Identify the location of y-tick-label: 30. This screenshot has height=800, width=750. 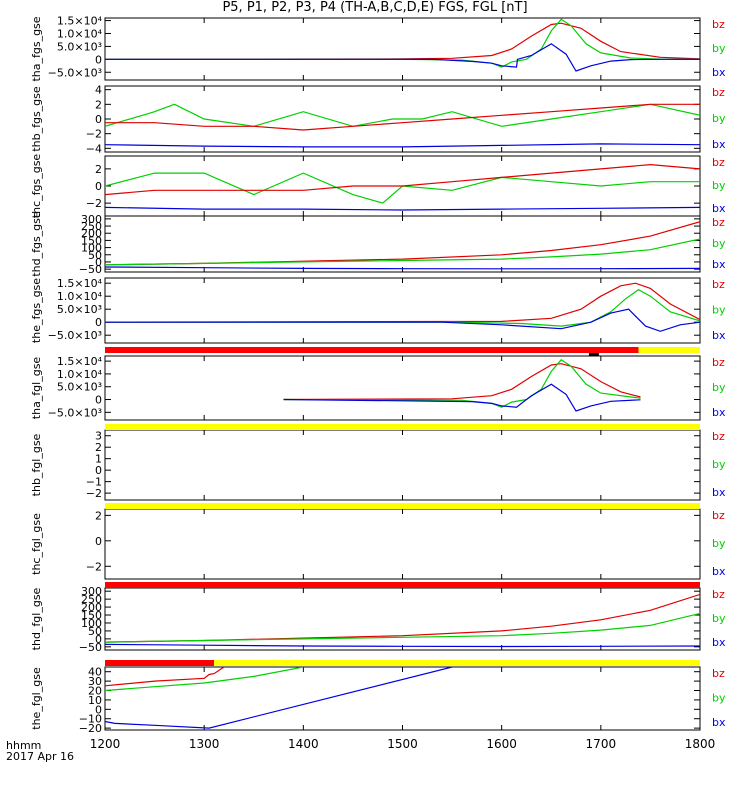
(95, 681).